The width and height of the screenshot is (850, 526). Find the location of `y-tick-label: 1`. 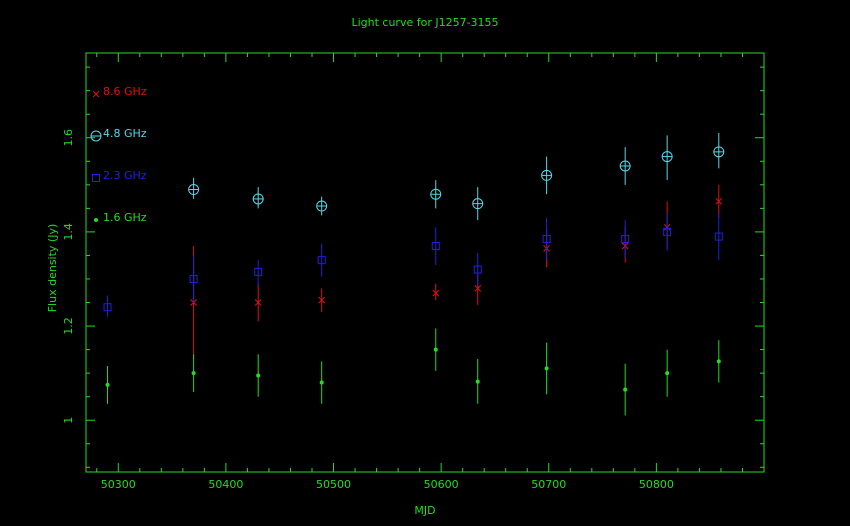

y-tick-label: 1 is located at coordinates (68, 420).